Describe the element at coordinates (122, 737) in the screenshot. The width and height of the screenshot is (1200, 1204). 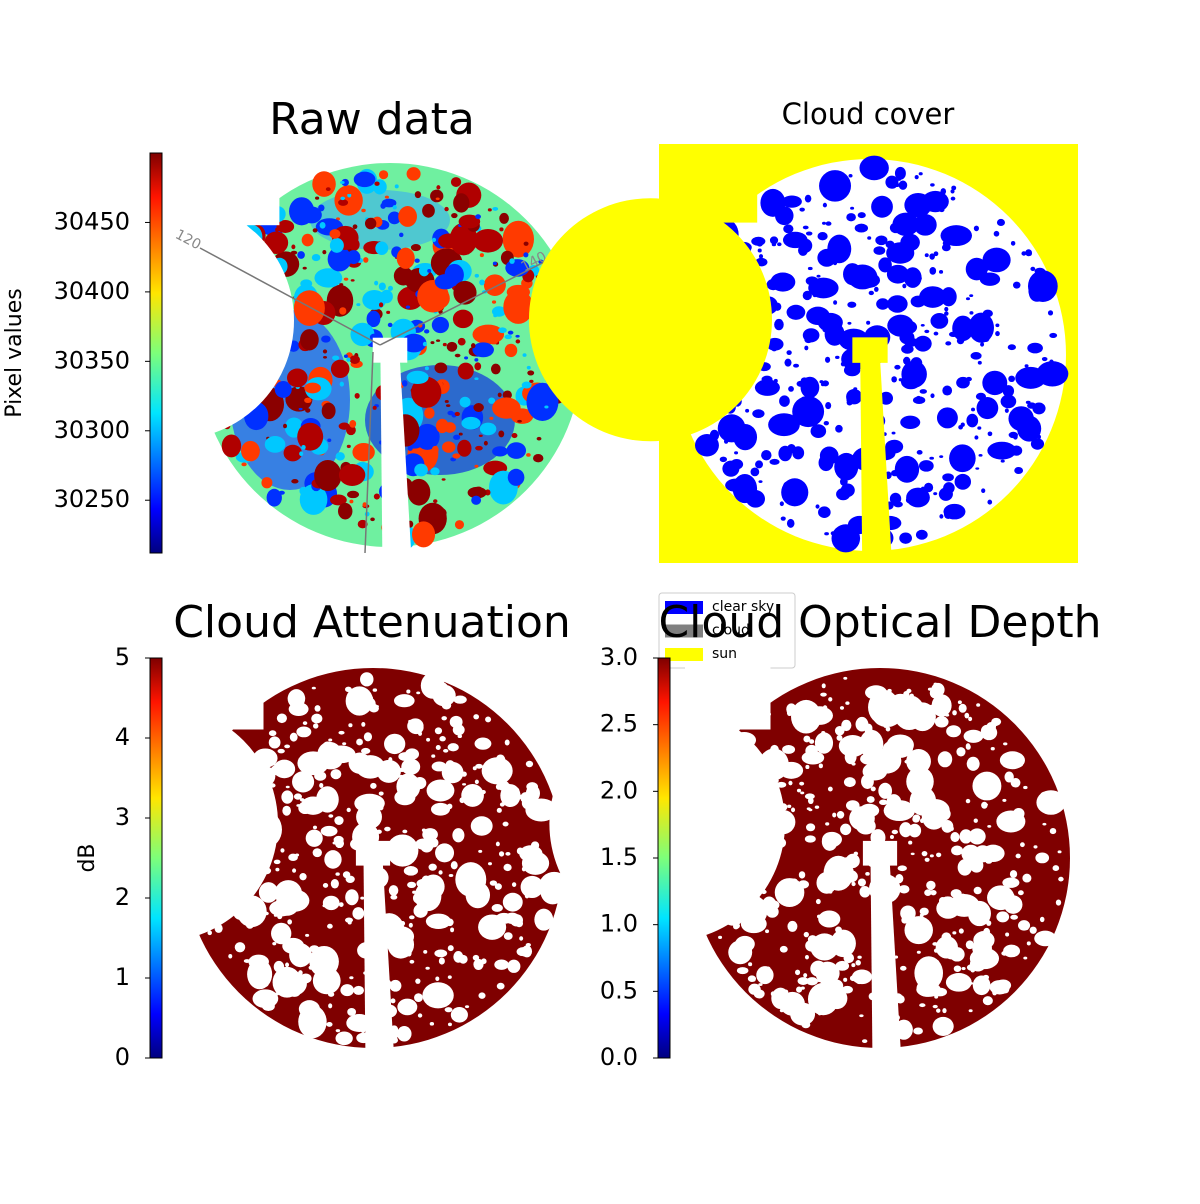
I see `colorbar-tick-label: 4` at that location.